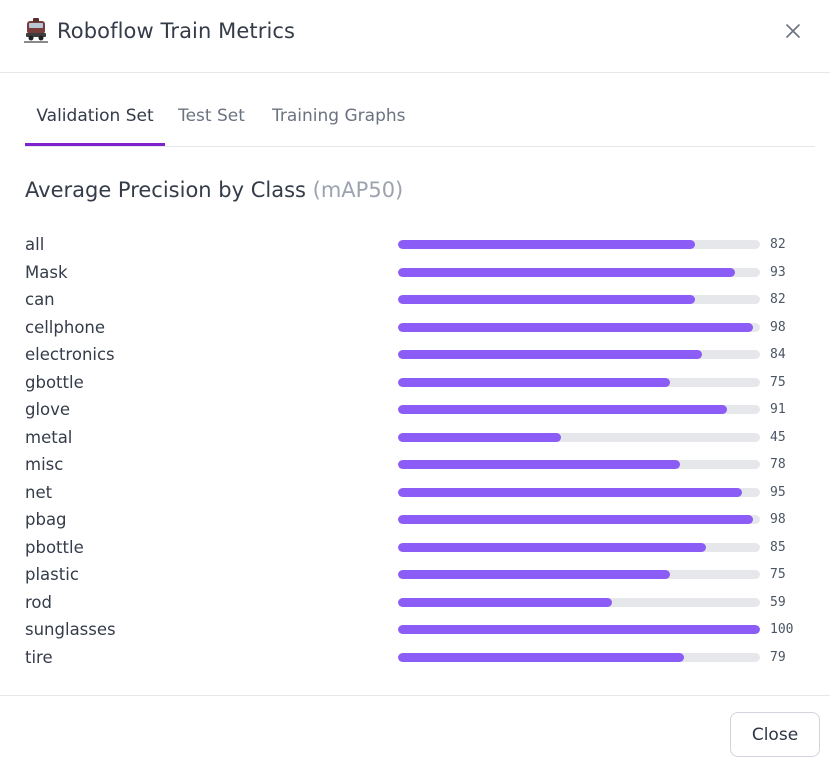 Image resolution: width=830 pixels, height=765 pixels. I want to click on class-row: all 82, so click(415, 245).